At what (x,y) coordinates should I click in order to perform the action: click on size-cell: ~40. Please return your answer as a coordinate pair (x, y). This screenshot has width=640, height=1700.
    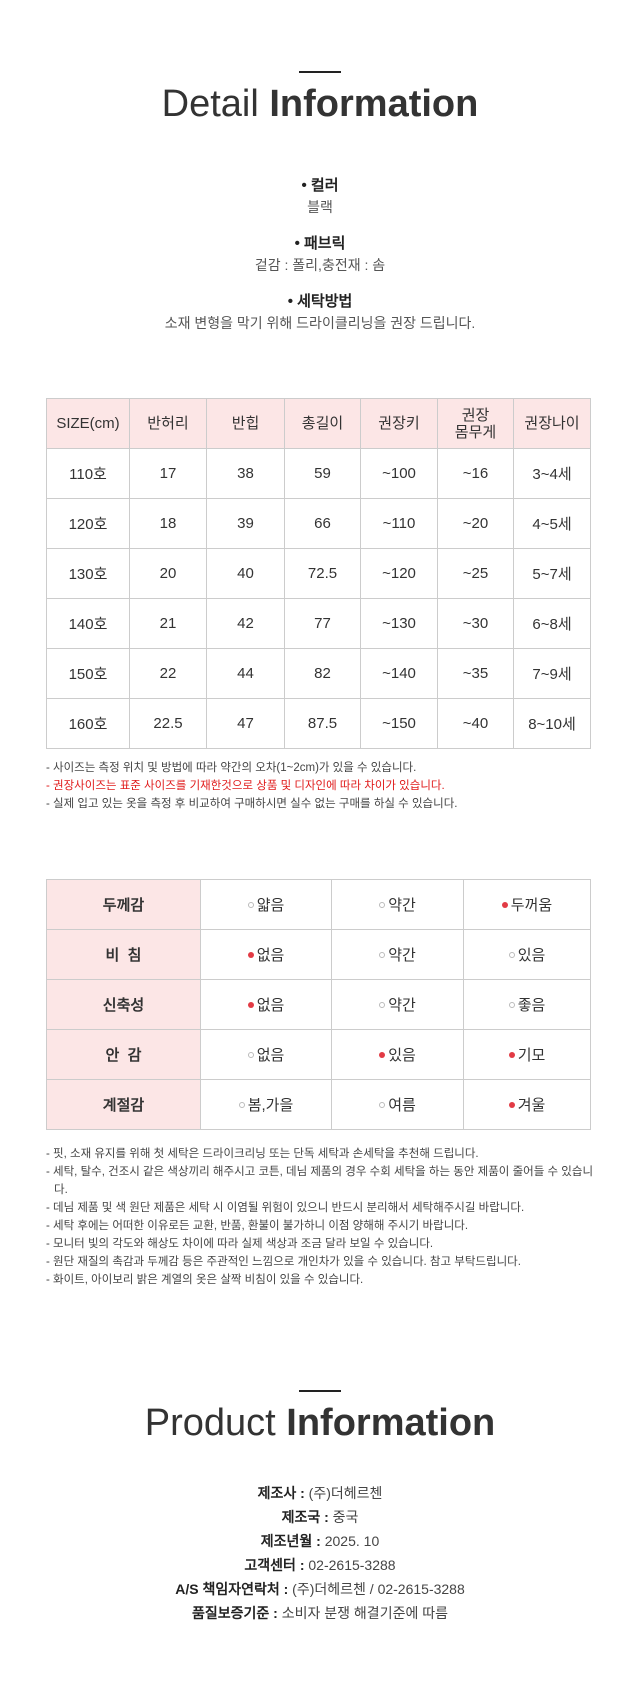
    Looking at the image, I should click on (475, 723).